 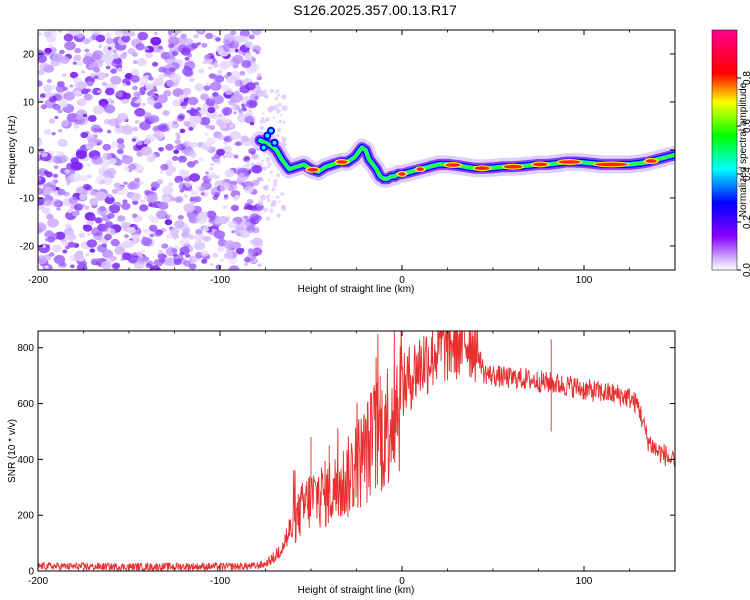 I want to click on signal-ridge, so click(x=463, y=157).